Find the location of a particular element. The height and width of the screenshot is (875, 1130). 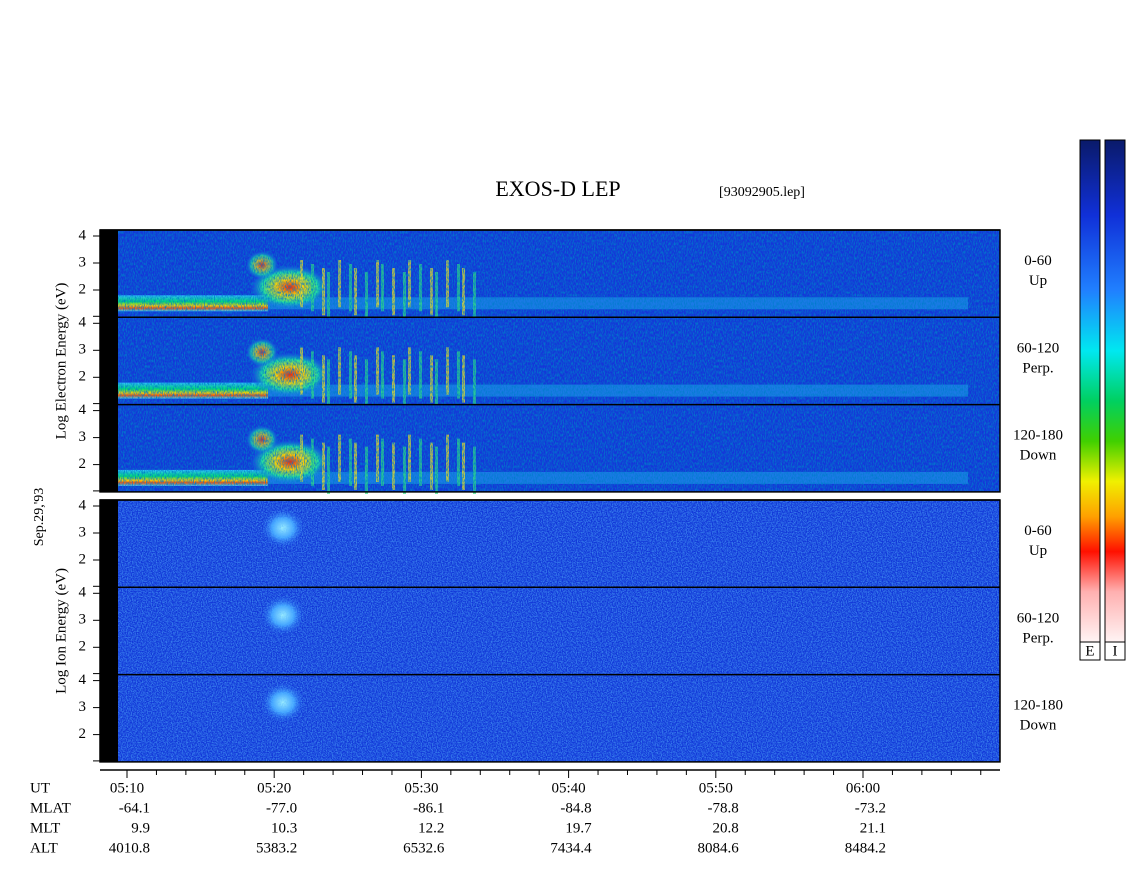

orbit-value: 7434.4 is located at coordinates (571, 848).